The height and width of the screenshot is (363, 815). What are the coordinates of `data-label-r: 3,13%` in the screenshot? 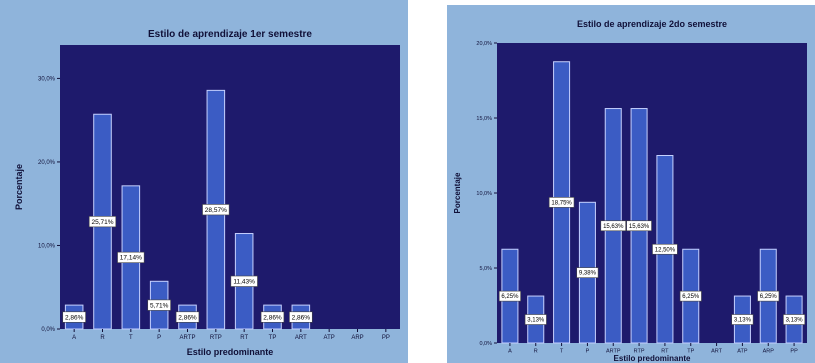 It's located at (536, 321).